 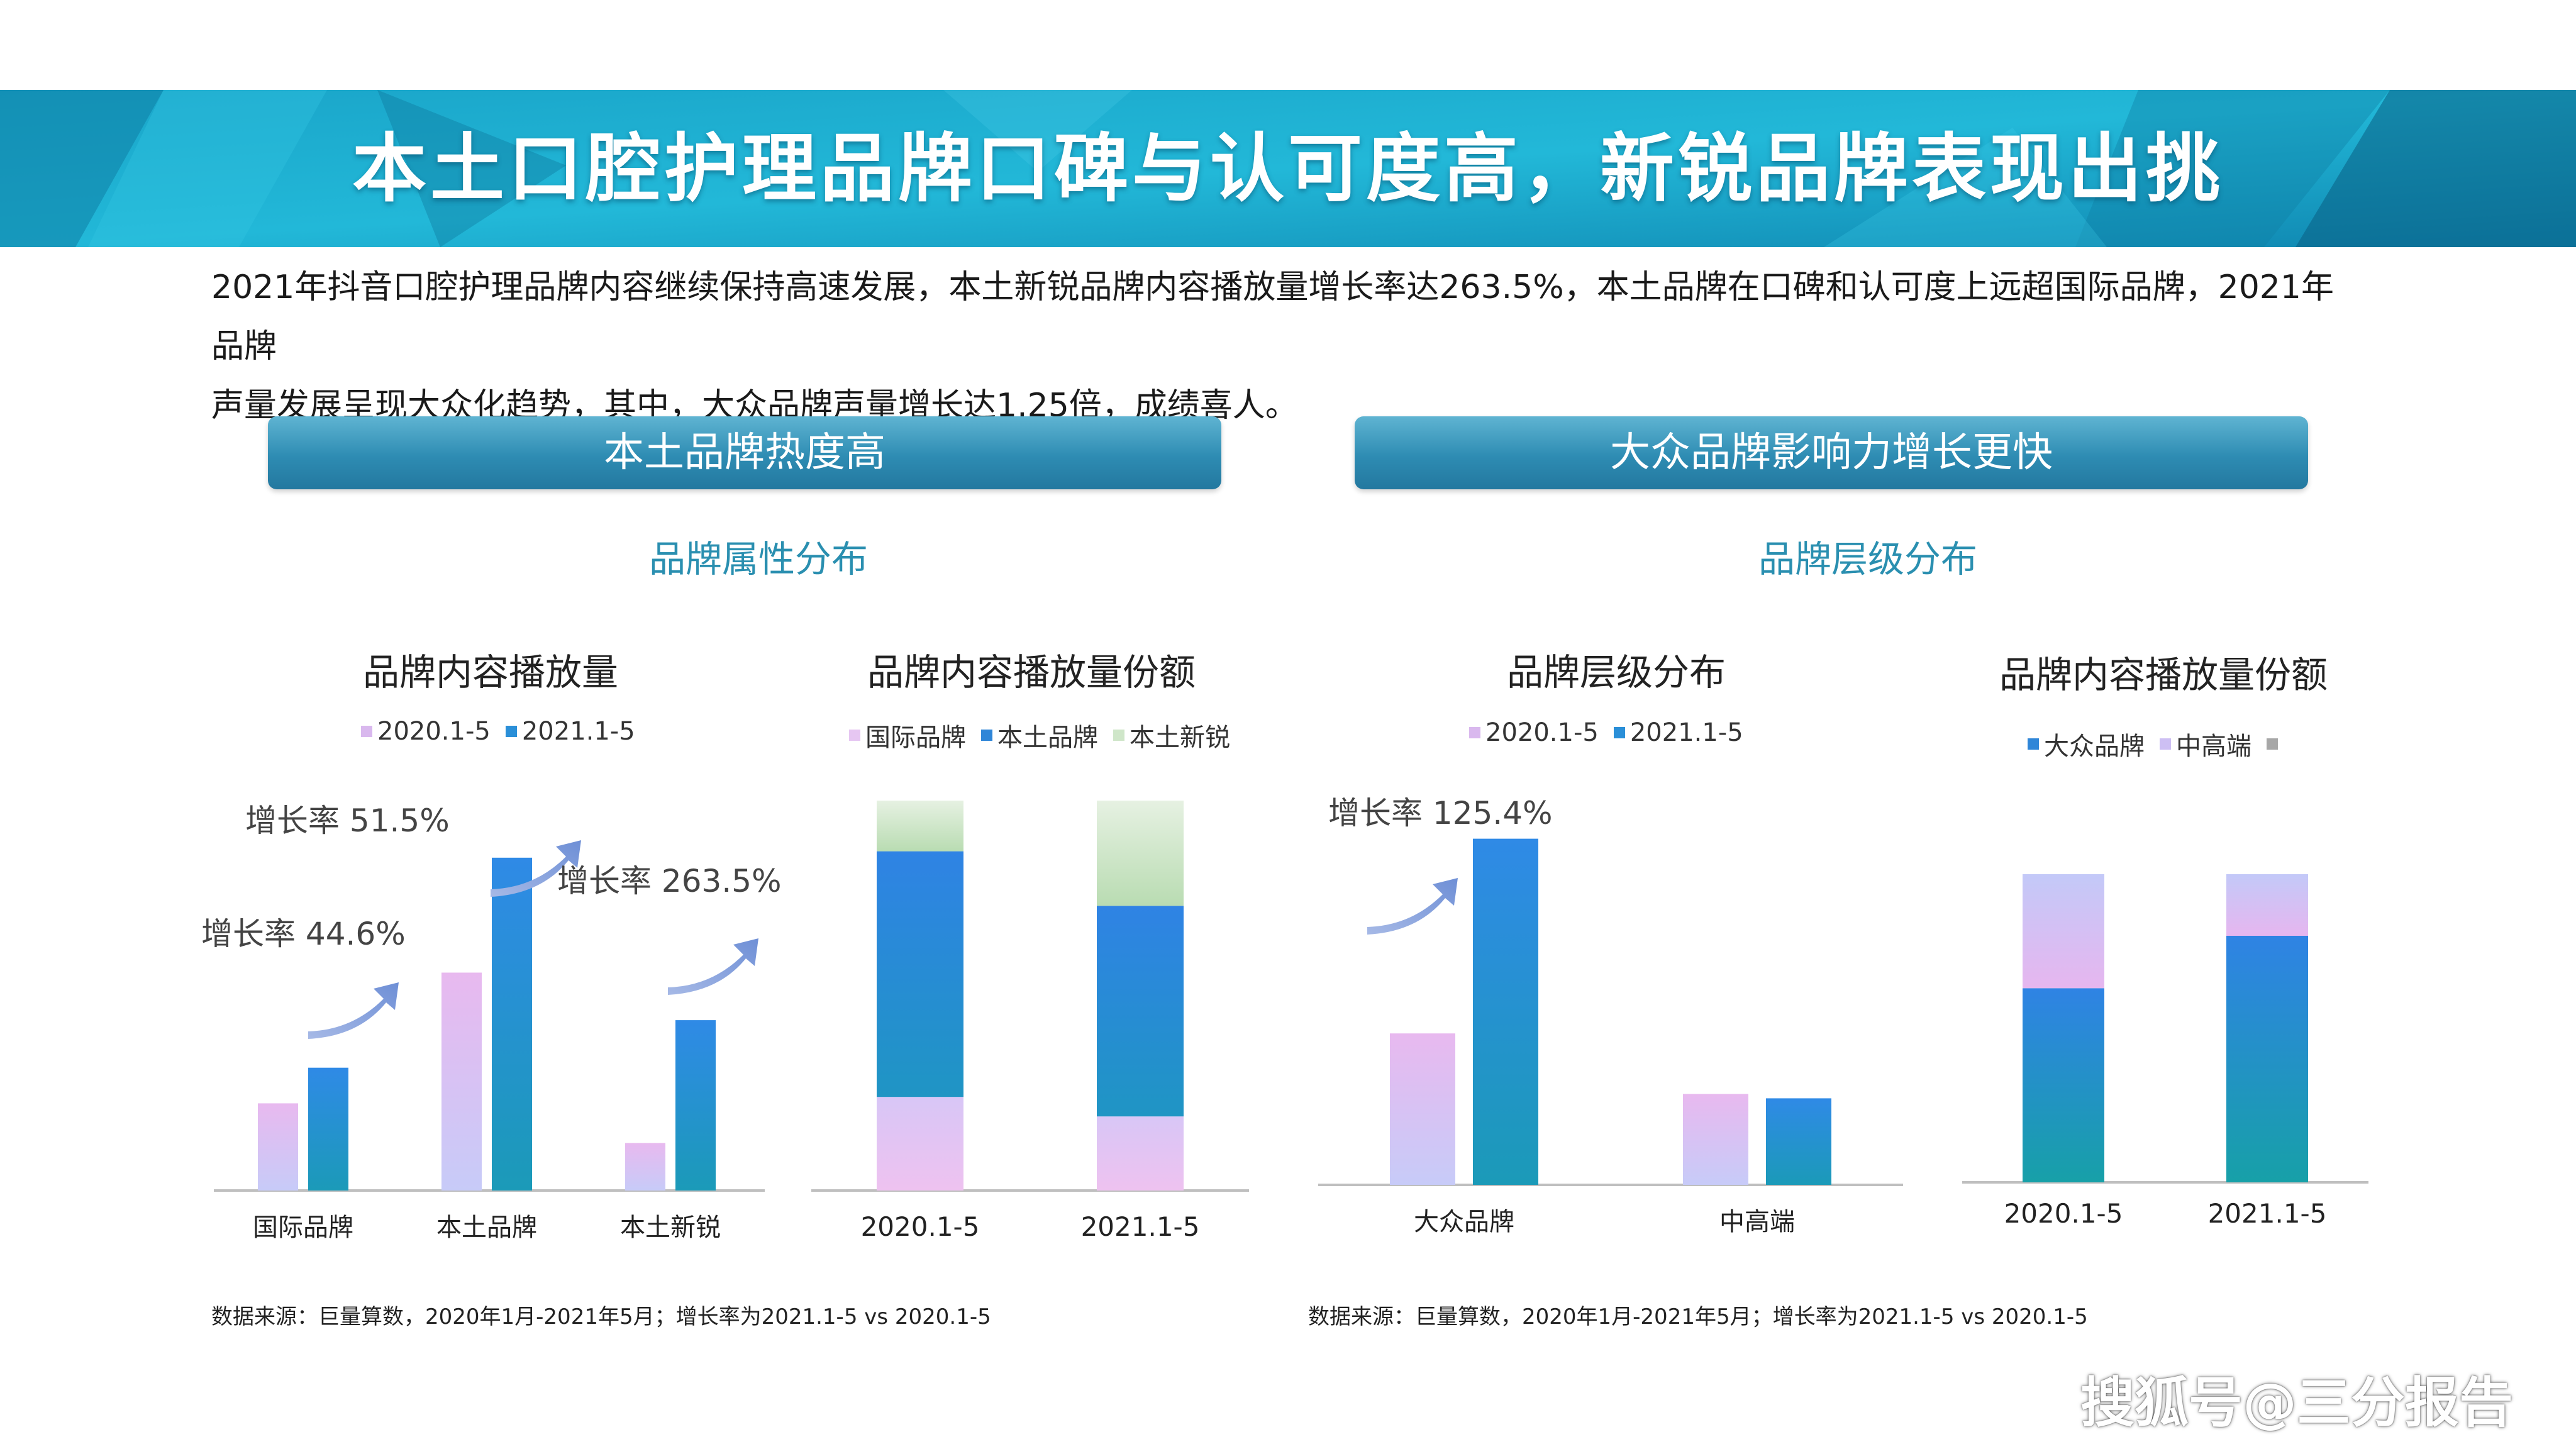 I want to click on chart2-legend: 国际品牌 本土品牌 本土新锐, so click(x=1039, y=735).